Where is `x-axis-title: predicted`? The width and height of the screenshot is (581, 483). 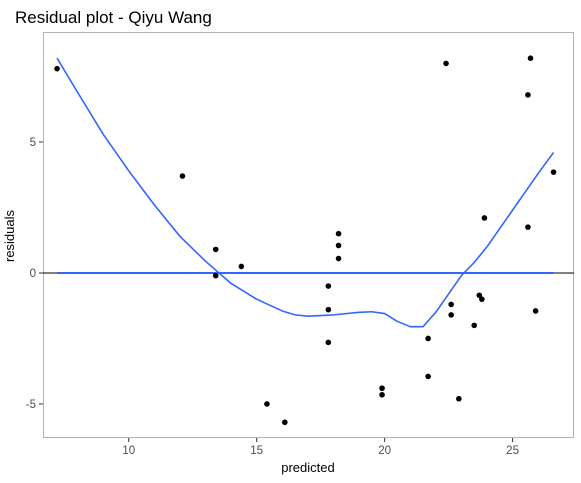
x-axis-title: predicted is located at coordinates (307, 467).